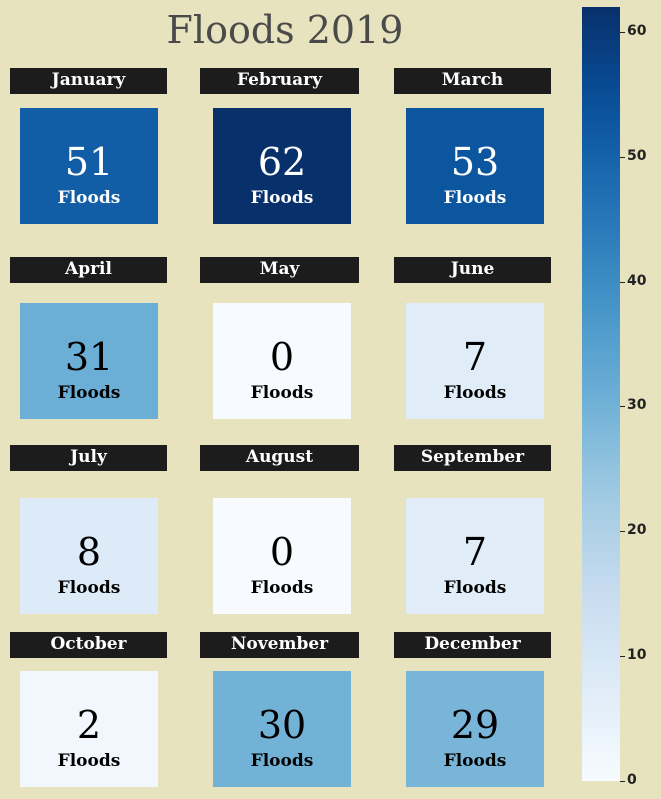 The height and width of the screenshot is (799, 661). What do you see at coordinates (632, 780) in the screenshot?
I see `colorbar-tick-label: 0` at bounding box center [632, 780].